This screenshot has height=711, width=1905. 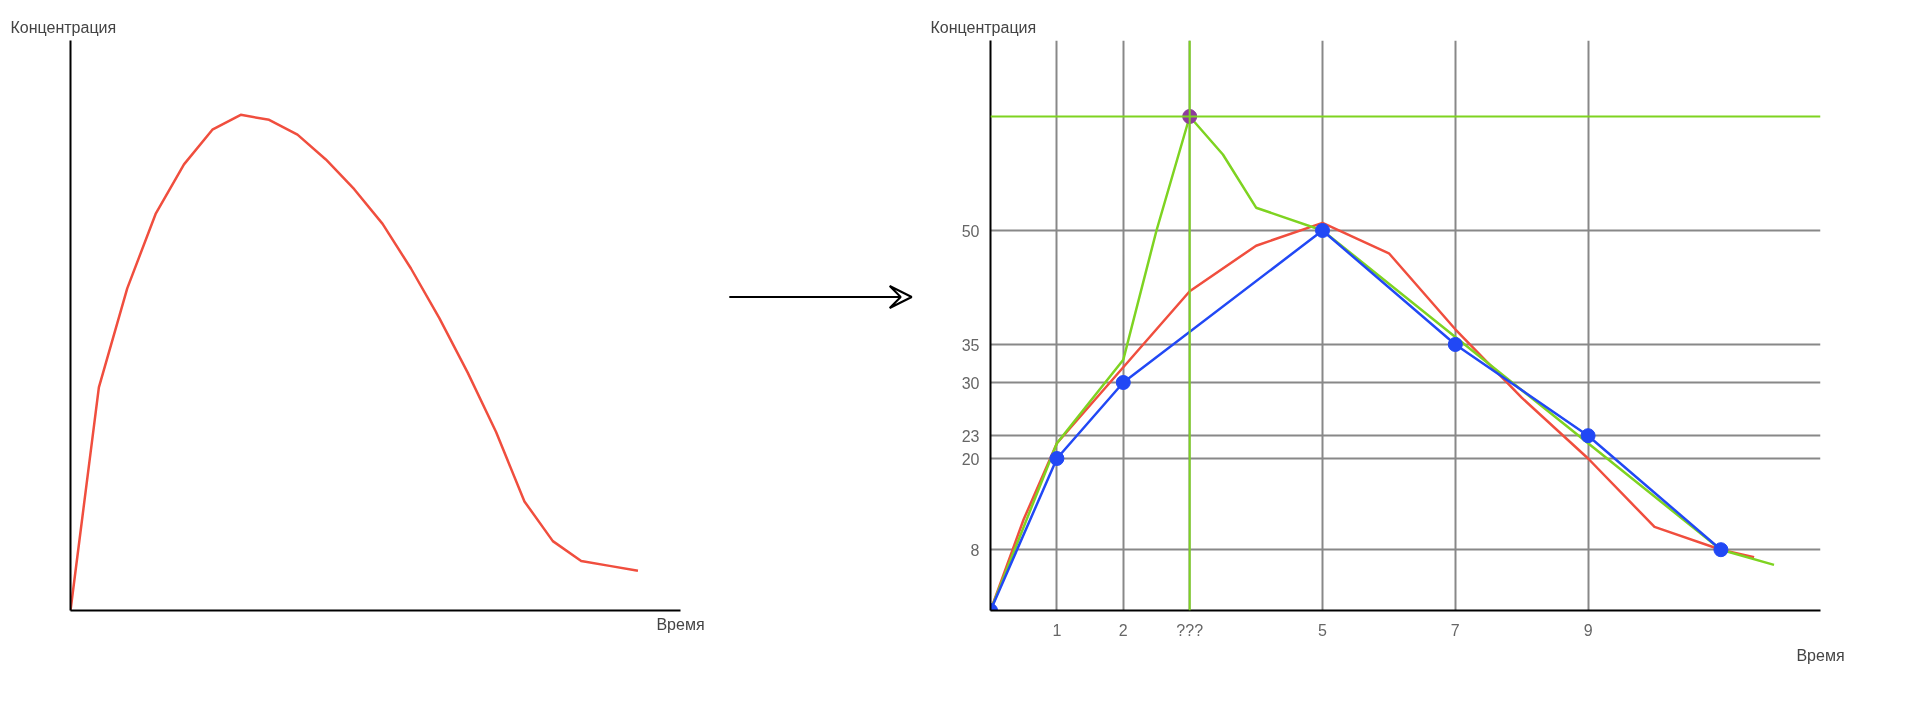 What do you see at coordinates (1588, 630) in the screenshot?
I see `x-tick-label: 9` at bounding box center [1588, 630].